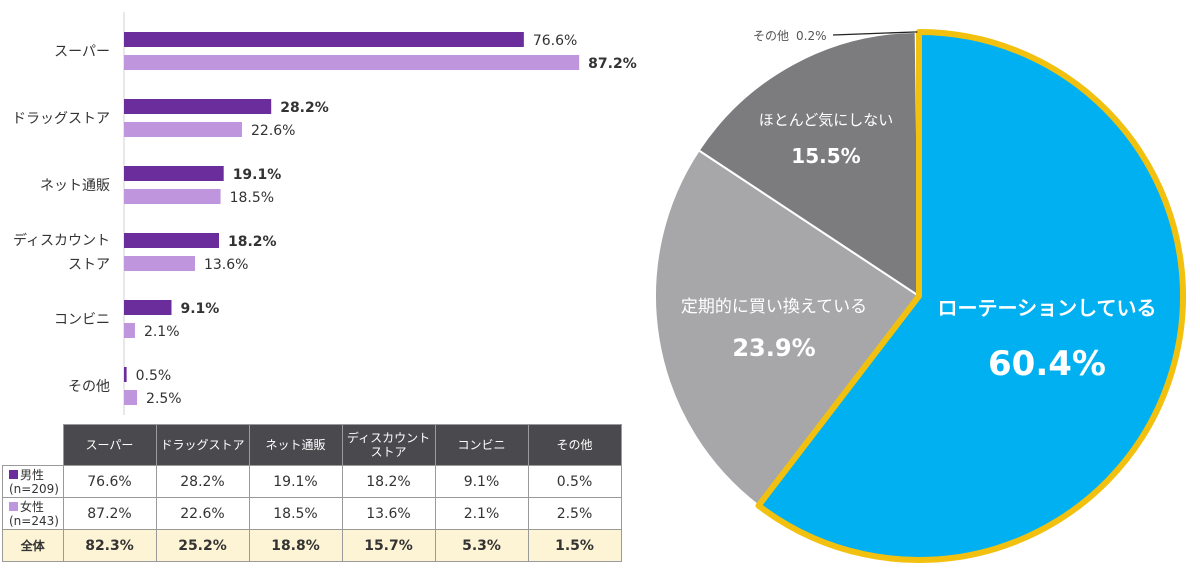 The height and width of the screenshot is (578, 1200). I want to click on table-header-cell: ネット通販, so click(295, 445).